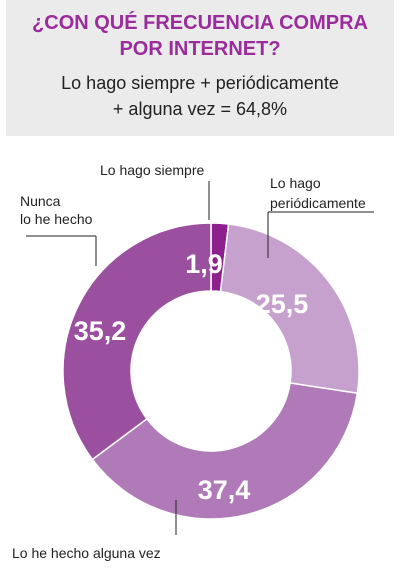 This screenshot has height=577, width=400. Describe the element at coordinates (56, 219) in the screenshot. I see `slice-label-3: lo he hecho` at that location.